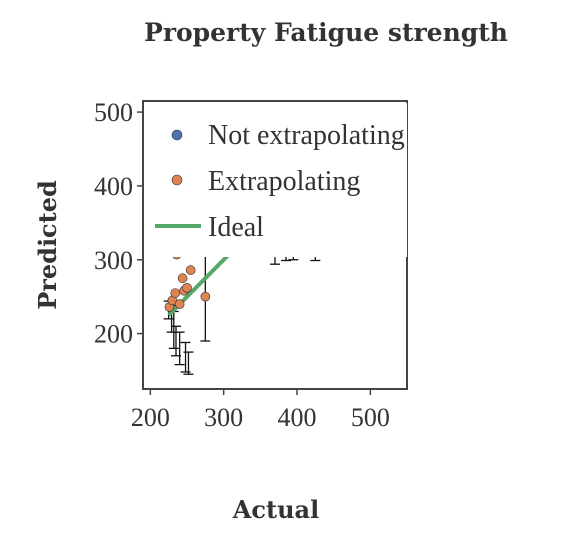 This screenshot has width=567, height=544. I want to click on legend-label-ideal: Ideal, so click(236, 227).